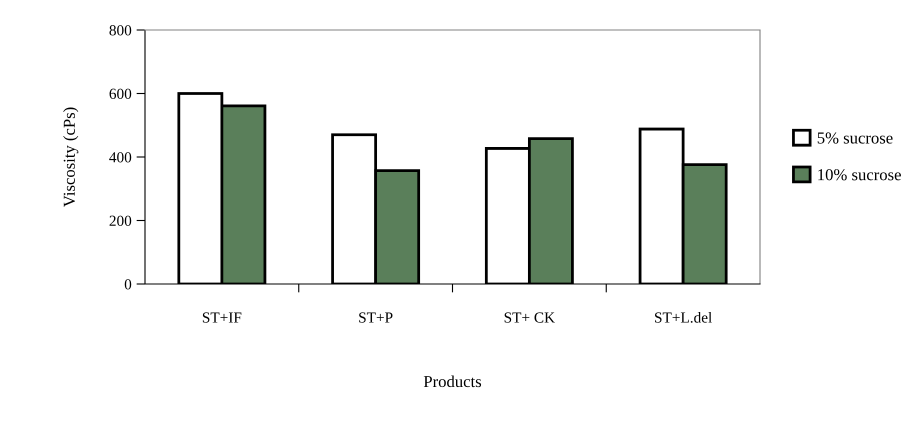 The height and width of the screenshot is (441, 910). I want to click on x-tick-label: ST+IF, so click(222, 317).